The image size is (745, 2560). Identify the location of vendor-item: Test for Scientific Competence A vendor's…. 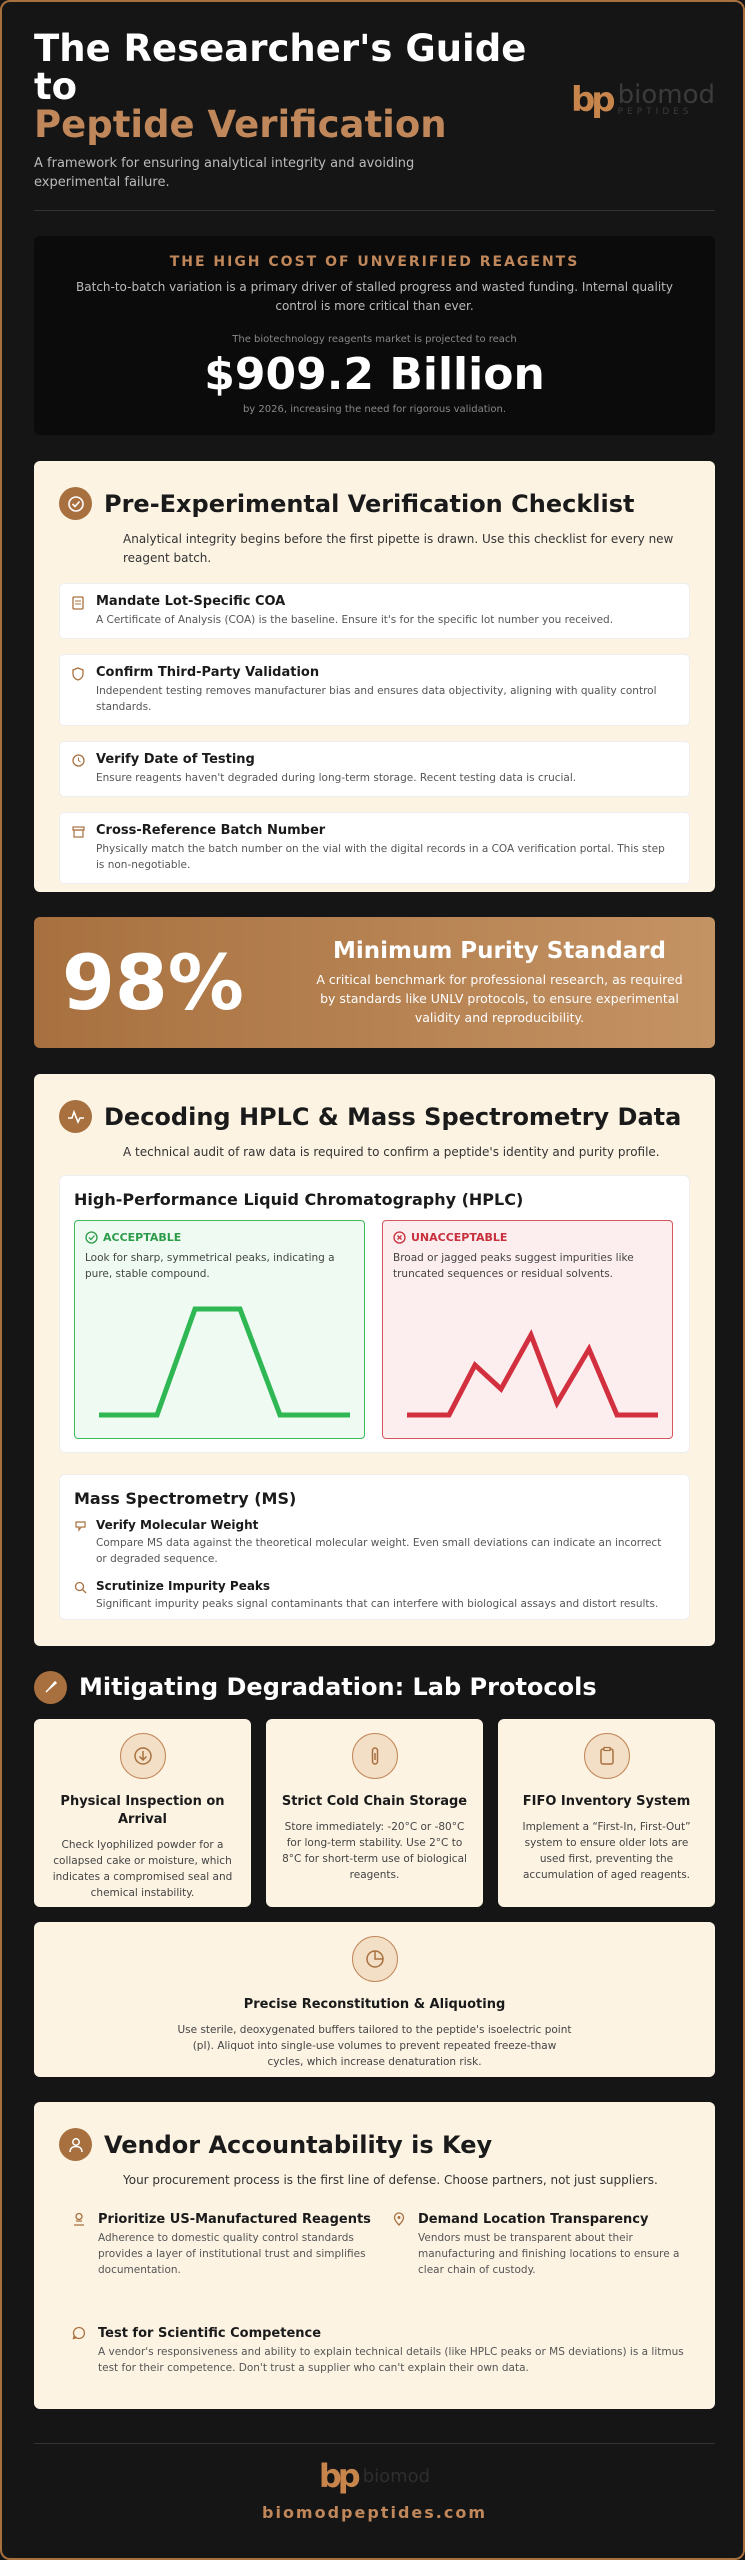
(381, 2351).